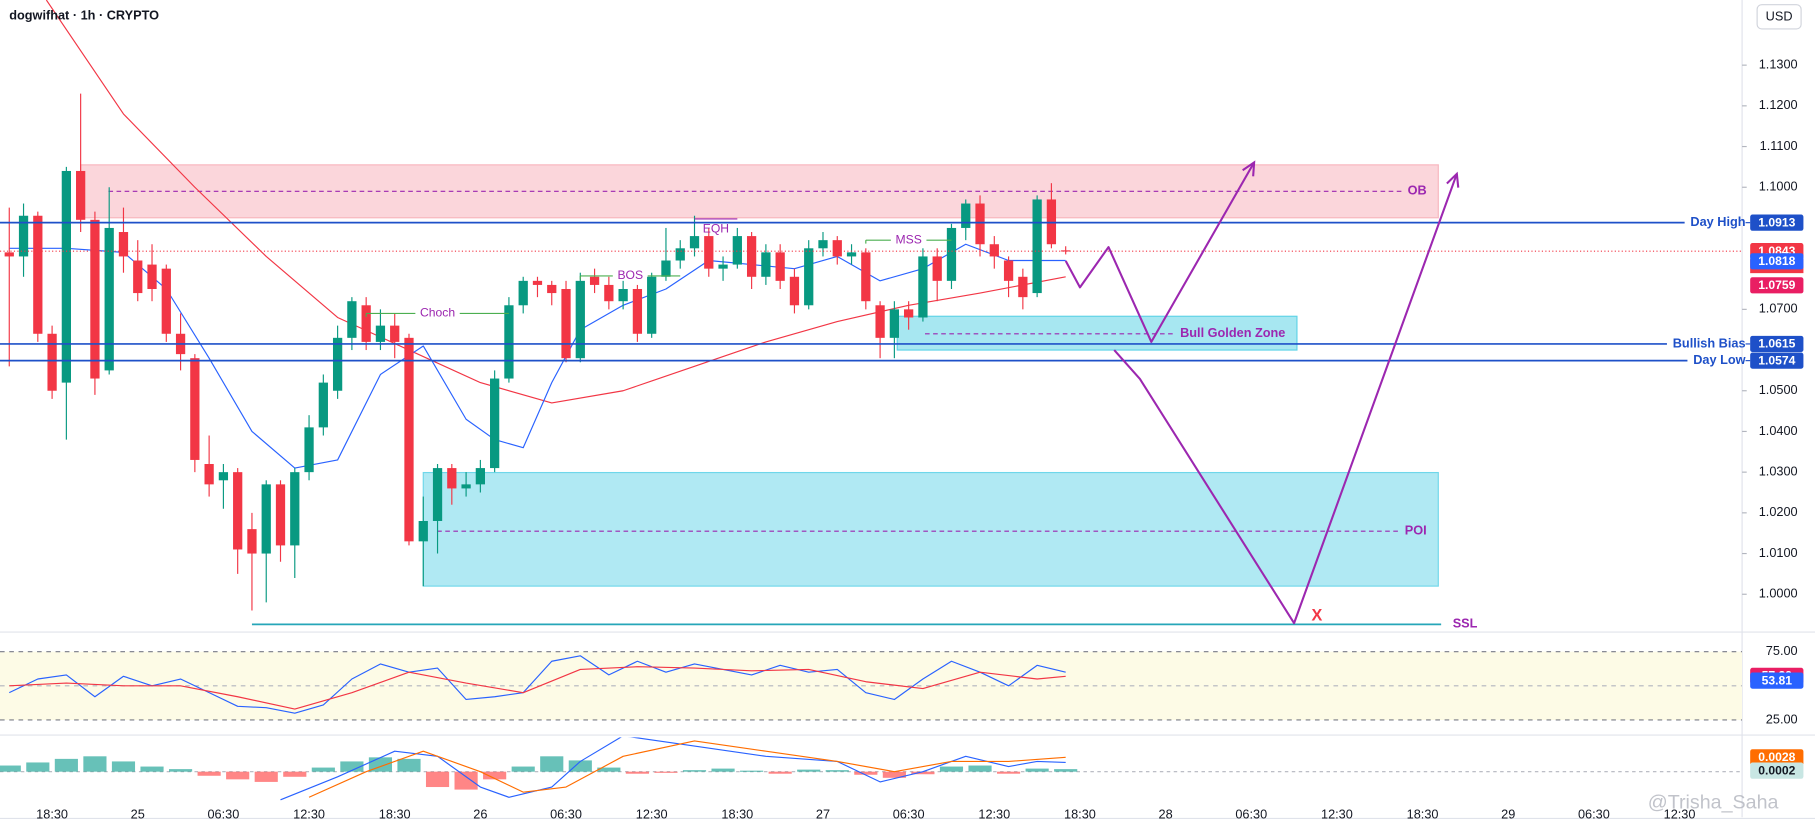 The image size is (1815, 830). I want to click on y-tick-label: 1.1300, so click(1778, 64).